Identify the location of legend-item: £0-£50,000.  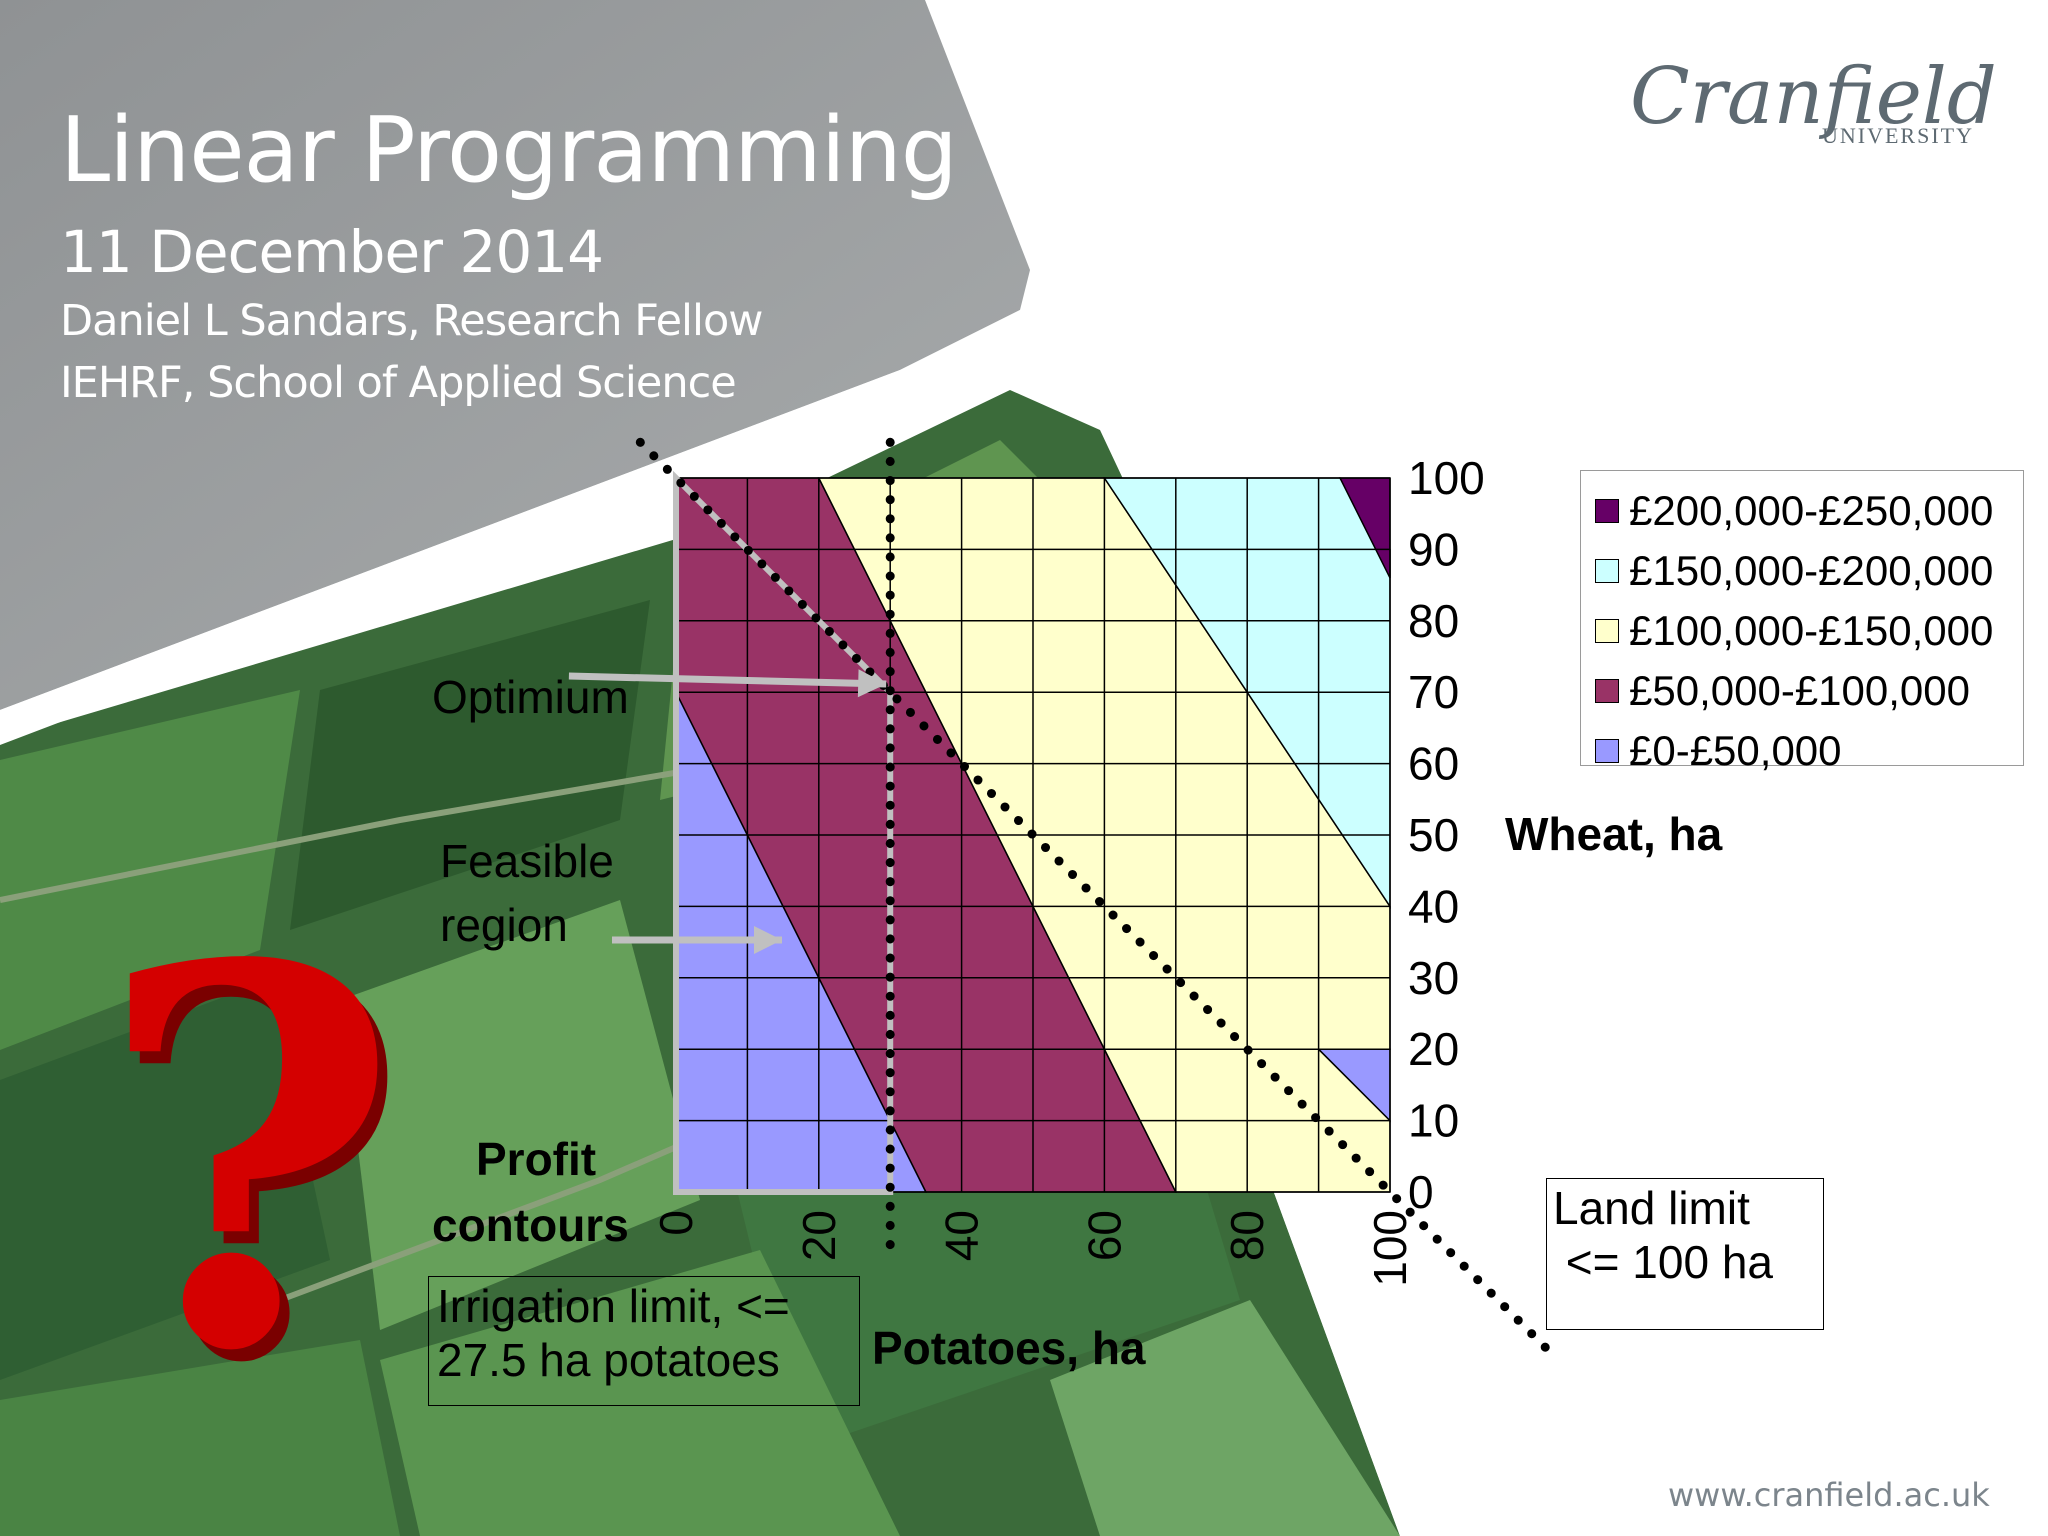
(1809, 751).